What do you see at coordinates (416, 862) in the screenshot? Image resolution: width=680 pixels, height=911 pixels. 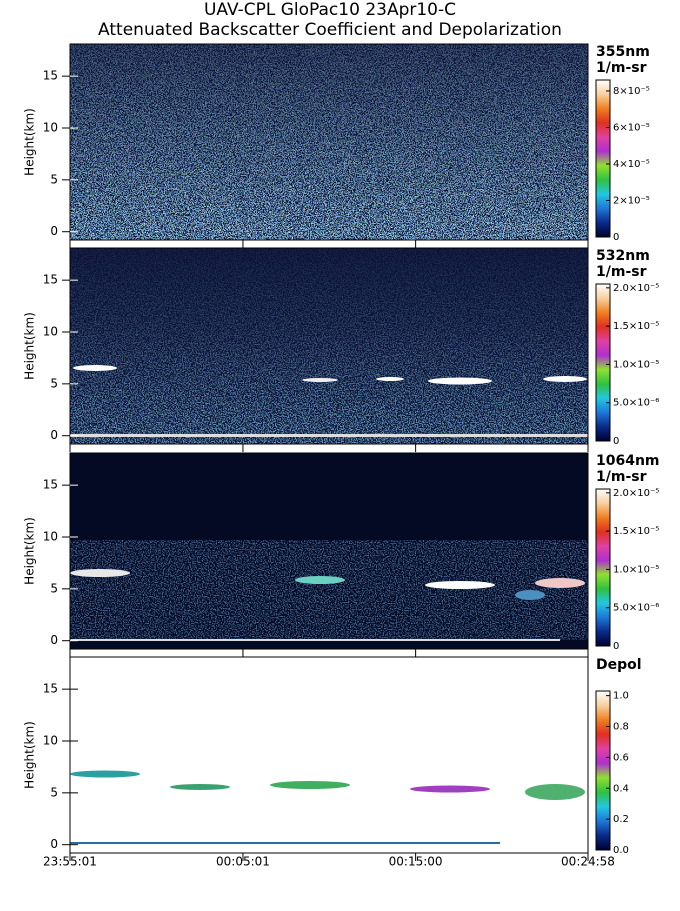 I see `x-tick-label: 00:15:00` at bounding box center [416, 862].